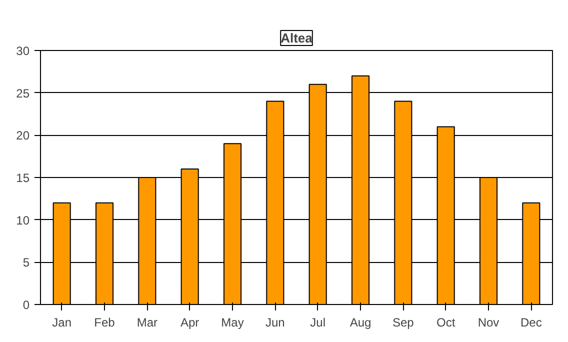 The height and width of the screenshot is (342, 568). What do you see at coordinates (26, 305) in the screenshot?
I see `y-tick-label: 0` at bounding box center [26, 305].